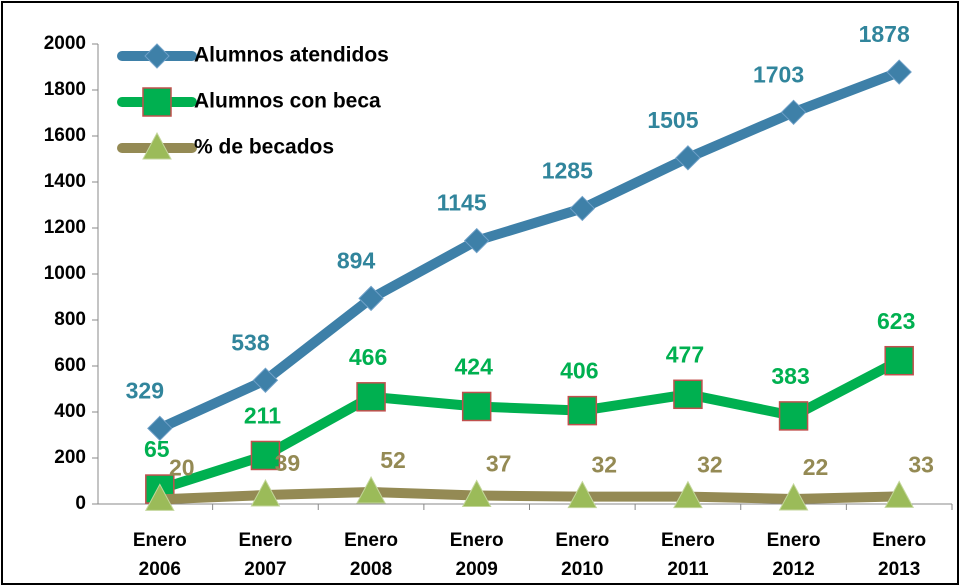  What do you see at coordinates (264, 147) in the screenshot?
I see `legend-label: % de becados` at bounding box center [264, 147].